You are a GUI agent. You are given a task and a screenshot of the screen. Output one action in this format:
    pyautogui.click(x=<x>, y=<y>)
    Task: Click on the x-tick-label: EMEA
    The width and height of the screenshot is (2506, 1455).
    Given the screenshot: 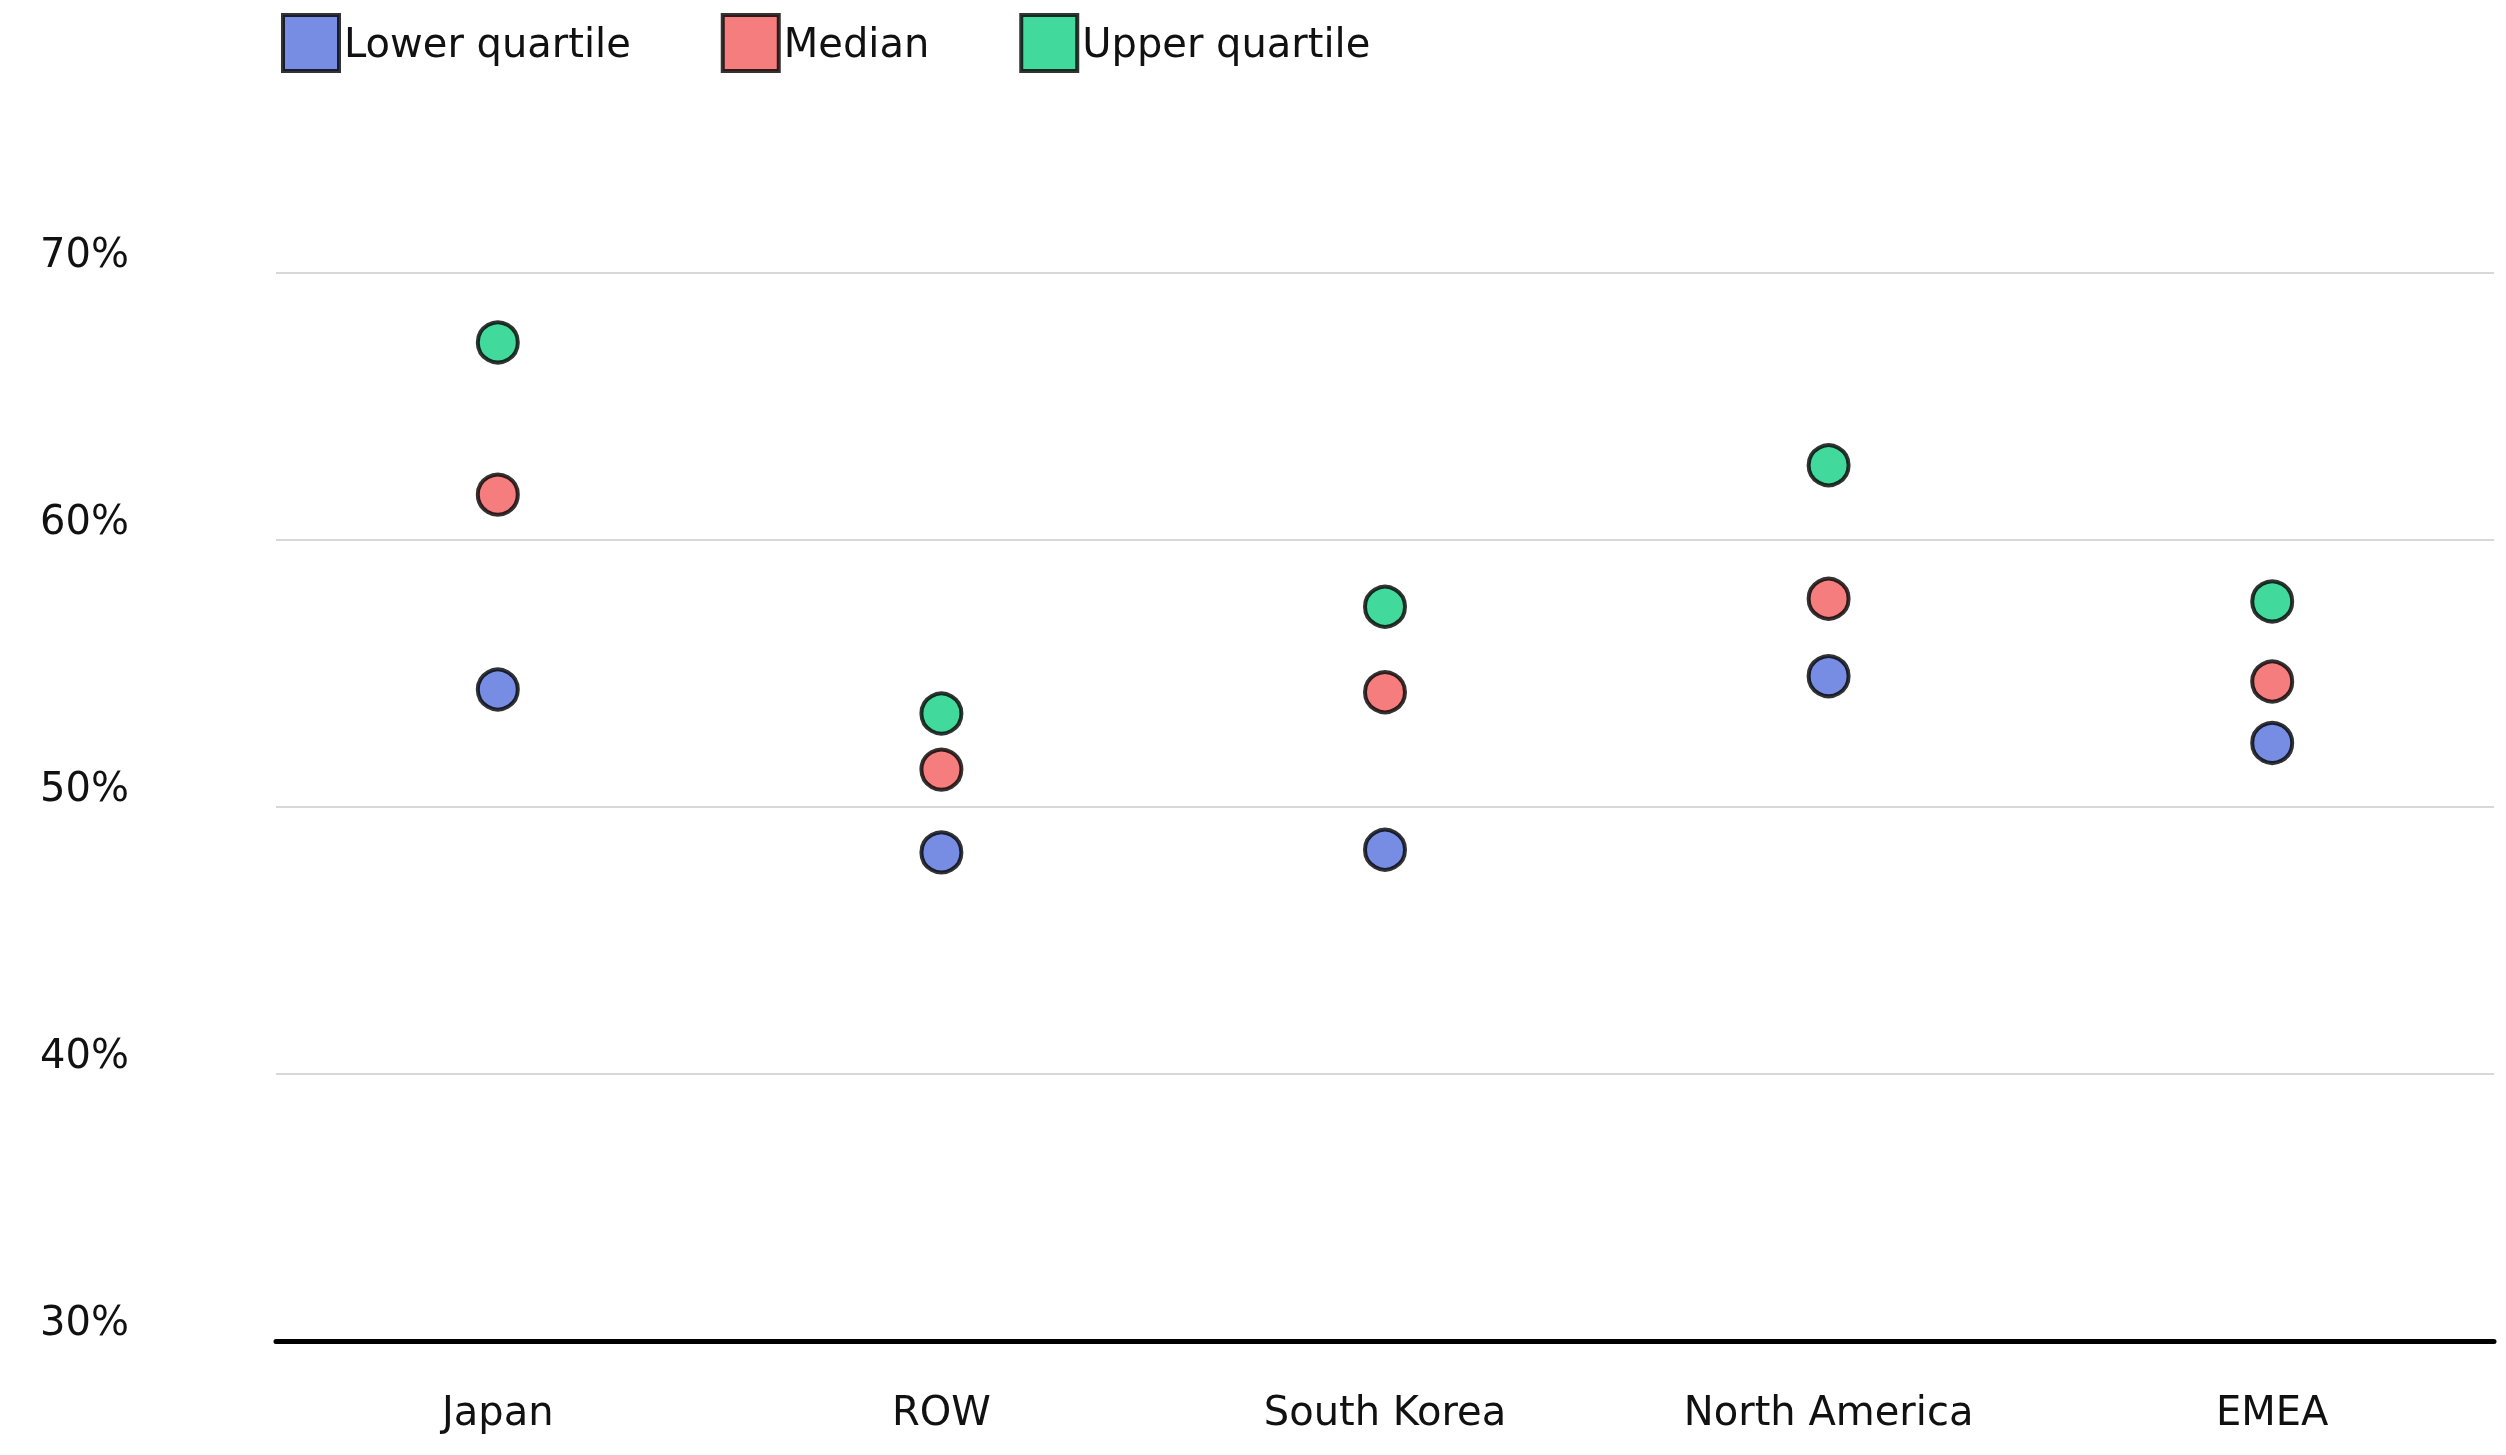 What is the action you would take?
    pyautogui.click(x=2272, y=1411)
    